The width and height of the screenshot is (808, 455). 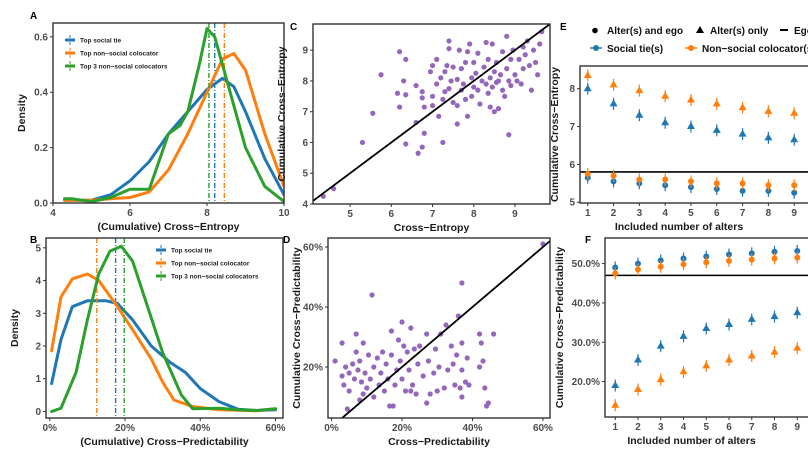 I want to click on panel-label: A, so click(x=33, y=16).